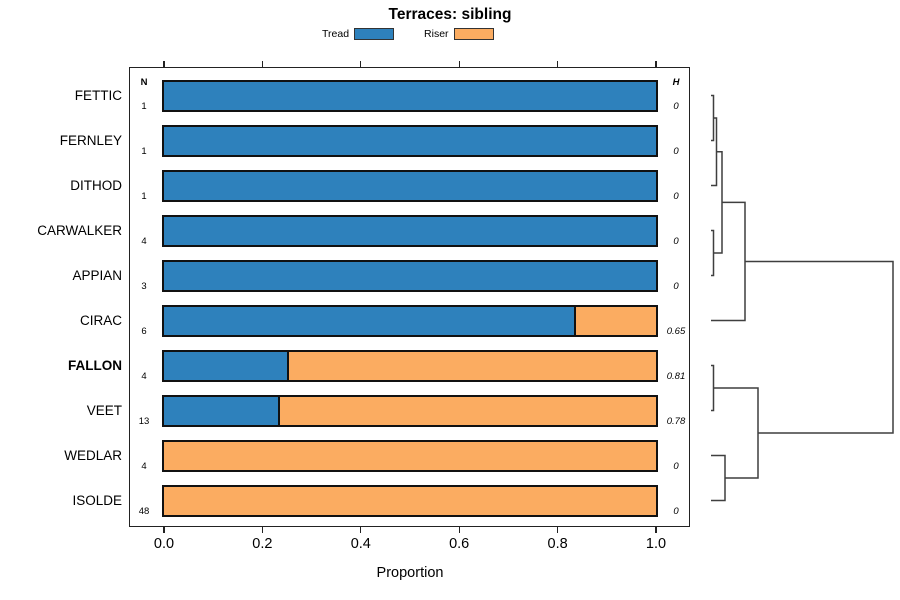  What do you see at coordinates (557, 544) in the screenshot?
I see `x-tick-label: 0.8` at bounding box center [557, 544].